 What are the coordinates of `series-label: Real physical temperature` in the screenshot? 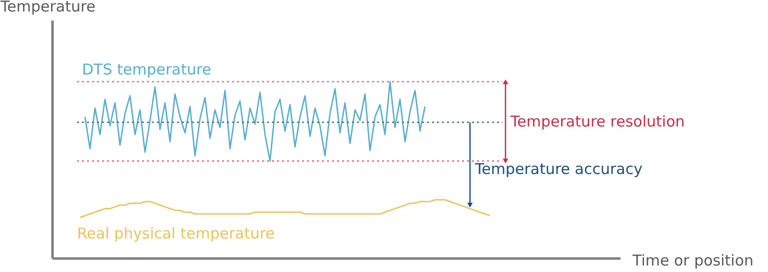 It's located at (176, 233).